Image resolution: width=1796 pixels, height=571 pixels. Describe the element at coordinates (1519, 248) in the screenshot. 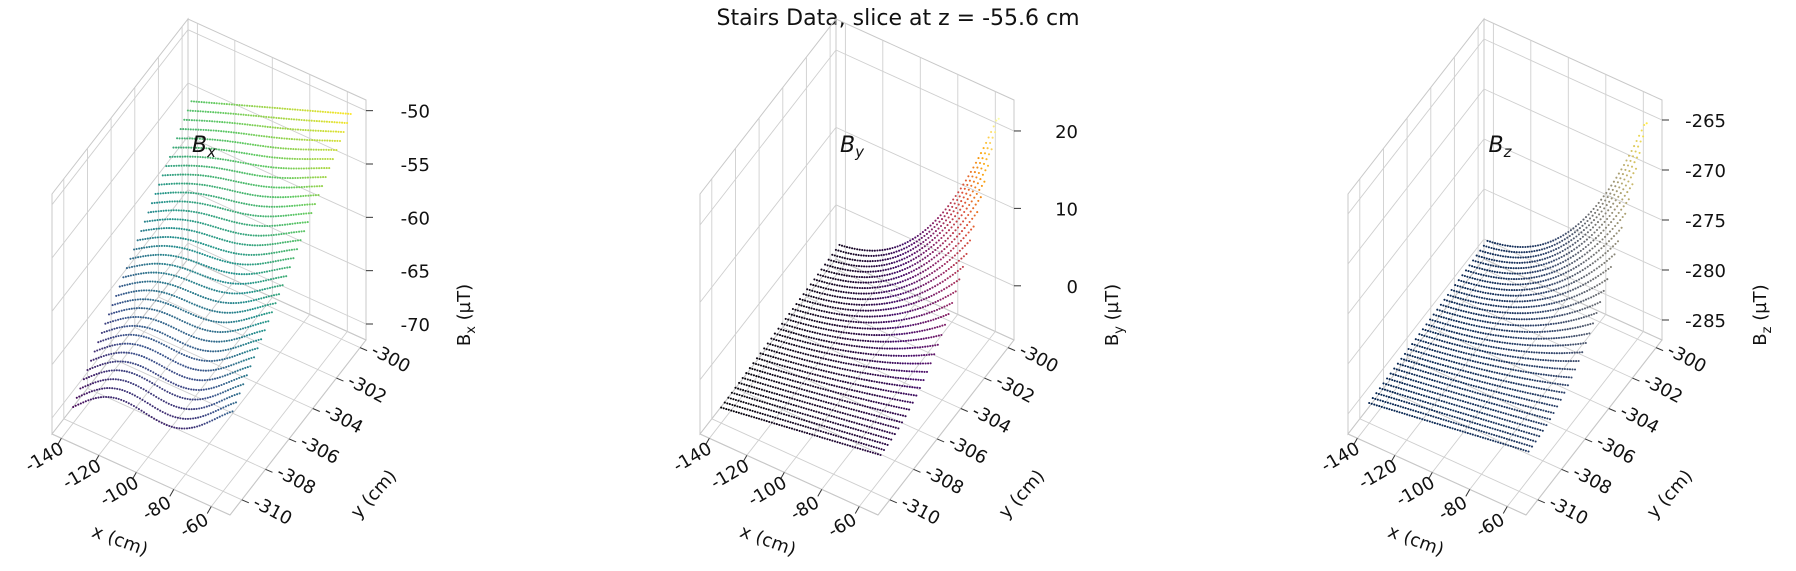

I see `grid-y` at that location.